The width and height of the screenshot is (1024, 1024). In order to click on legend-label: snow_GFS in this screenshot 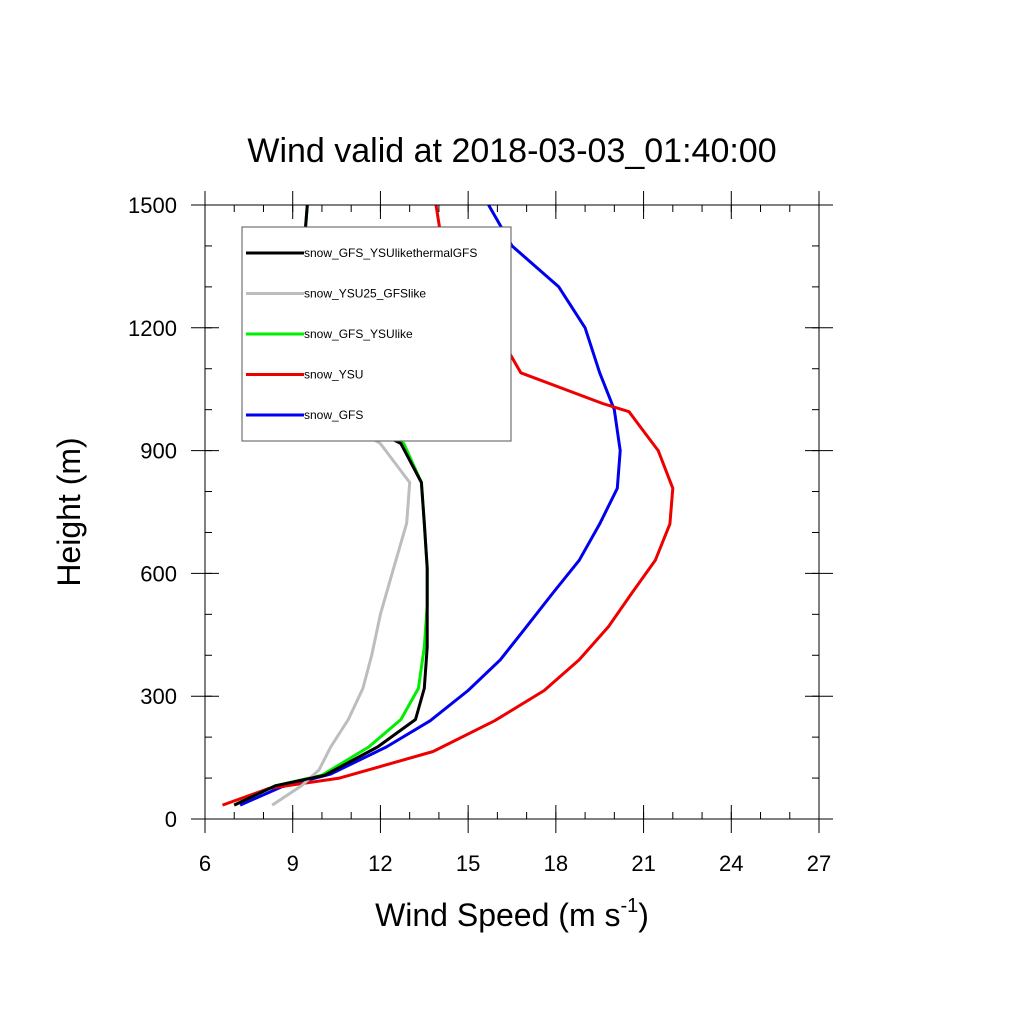, I will do `click(333, 415)`.